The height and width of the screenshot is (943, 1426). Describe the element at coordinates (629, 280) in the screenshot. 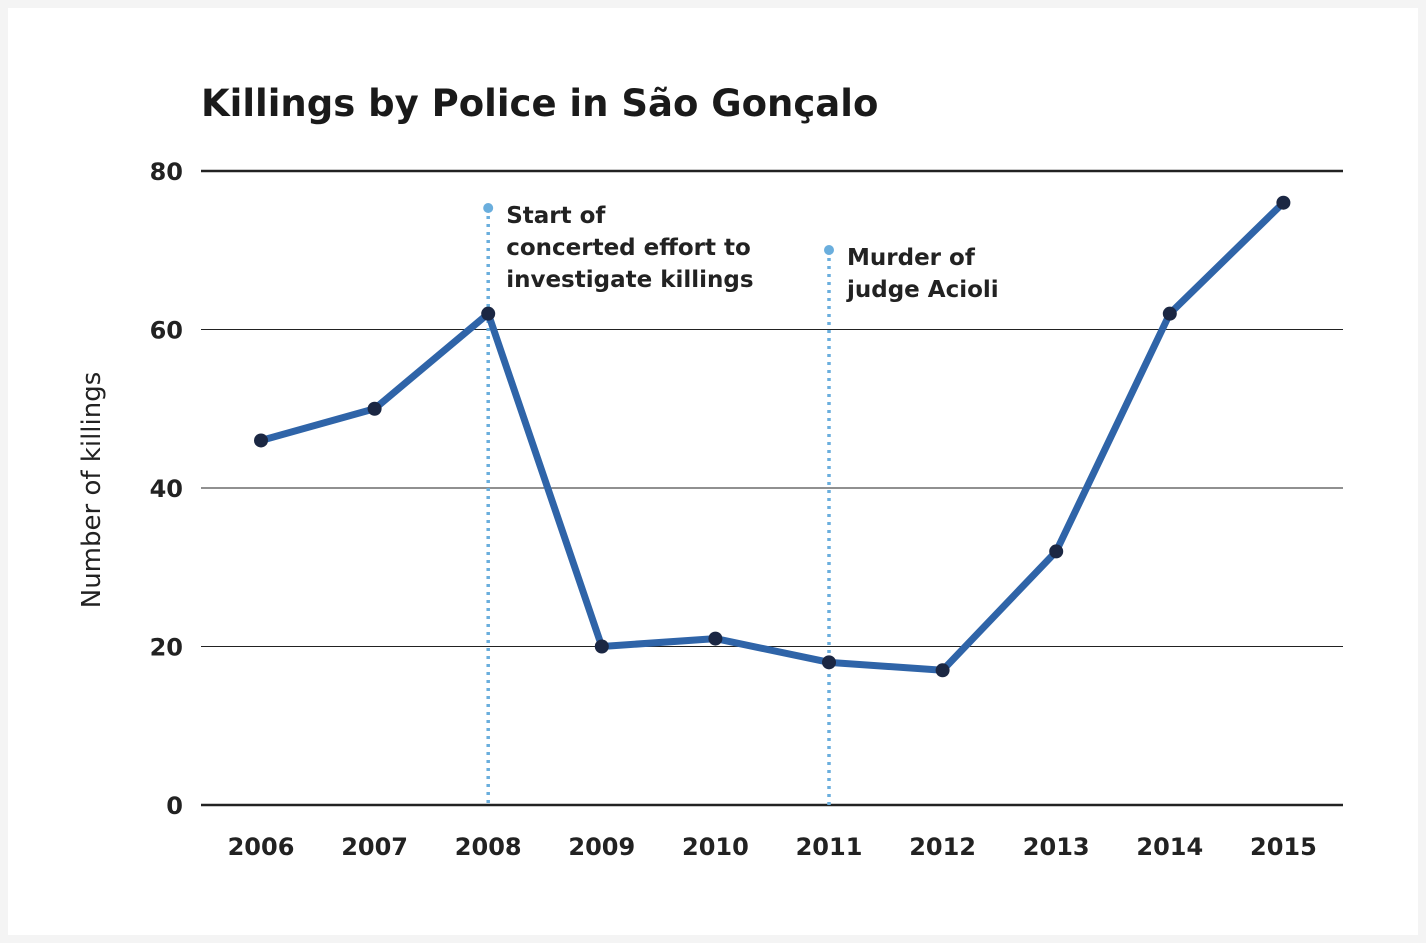

I see `annotation-text: investigate killings` at that location.